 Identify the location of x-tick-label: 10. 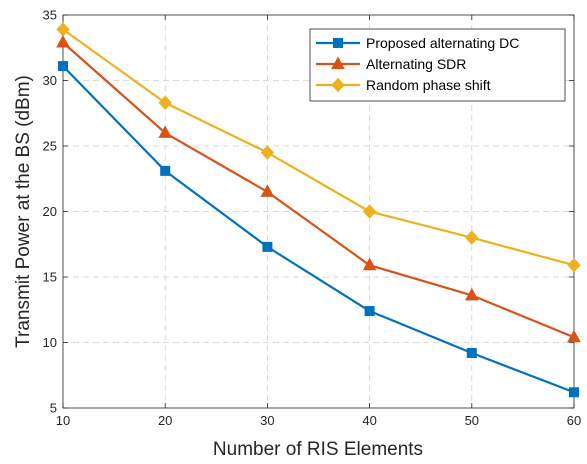
(63, 420).